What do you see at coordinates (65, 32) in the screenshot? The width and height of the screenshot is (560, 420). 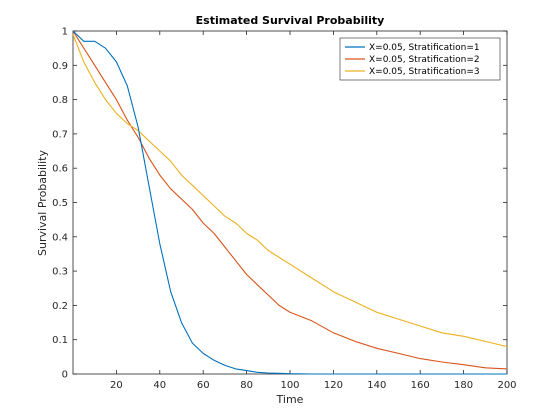 I see `y-tick-label: 1` at bounding box center [65, 32].